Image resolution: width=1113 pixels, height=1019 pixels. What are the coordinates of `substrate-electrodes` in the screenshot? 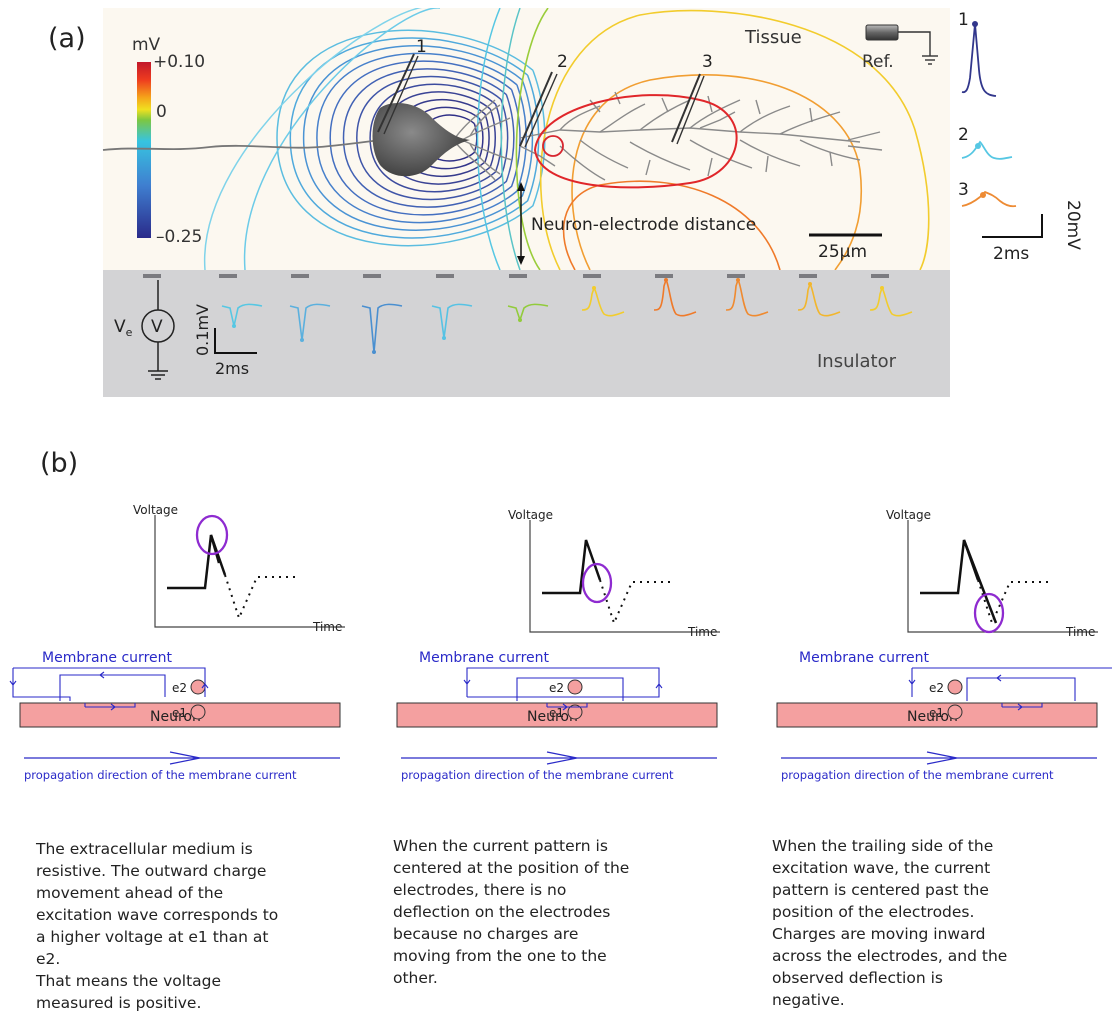 It's located at (516, 276).